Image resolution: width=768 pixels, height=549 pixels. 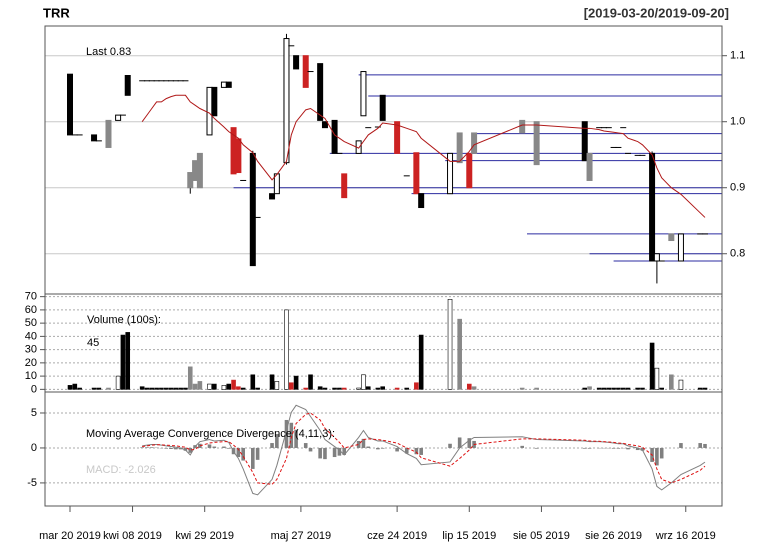 I want to click on date-range: [2019-03-20/2019-09-20], so click(x=656, y=12).